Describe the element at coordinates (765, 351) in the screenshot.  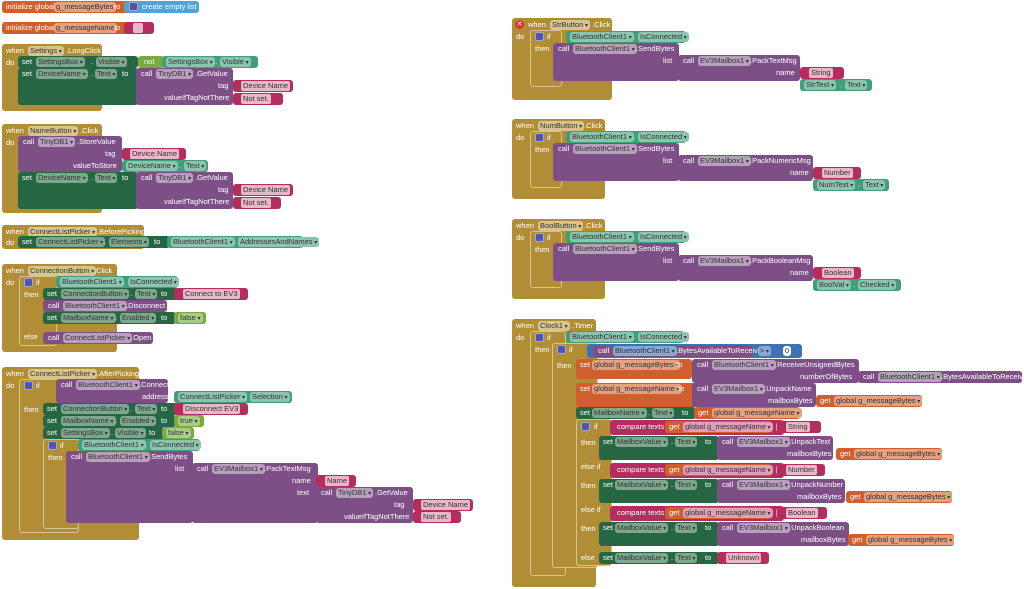
I see `operator-dropdown: >` at that location.